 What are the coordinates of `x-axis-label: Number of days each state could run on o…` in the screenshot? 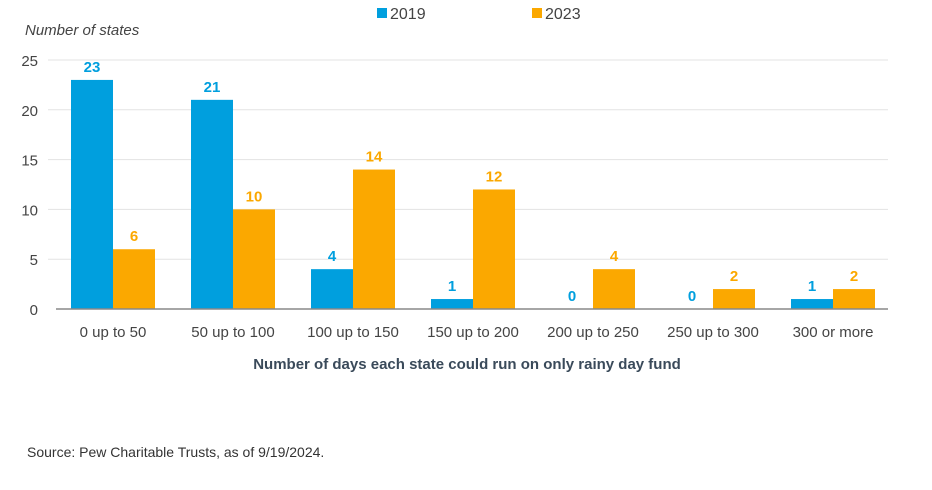 It's located at (467, 364).